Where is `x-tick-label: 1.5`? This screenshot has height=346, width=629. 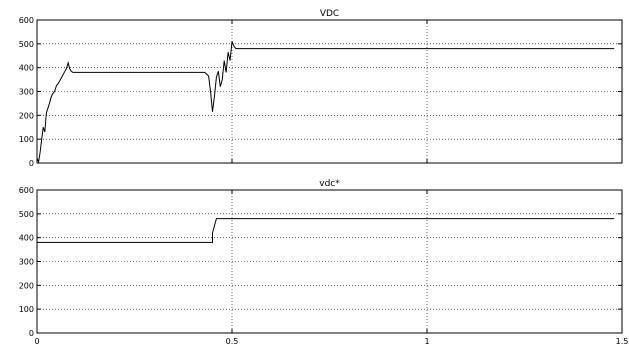 x-tick-label: 1.5 is located at coordinates (622, 341).